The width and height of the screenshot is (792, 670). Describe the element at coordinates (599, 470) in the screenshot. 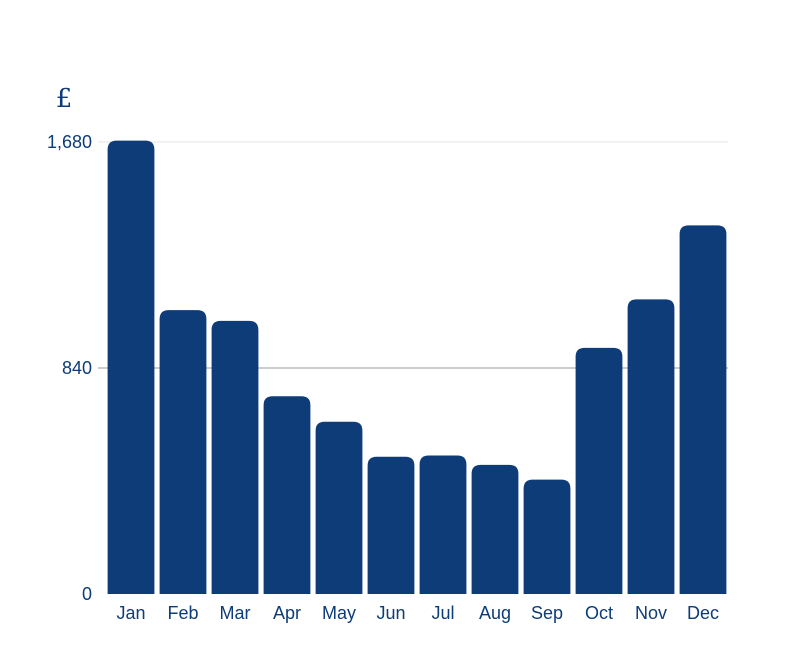

I see `bar-oct` at that location.